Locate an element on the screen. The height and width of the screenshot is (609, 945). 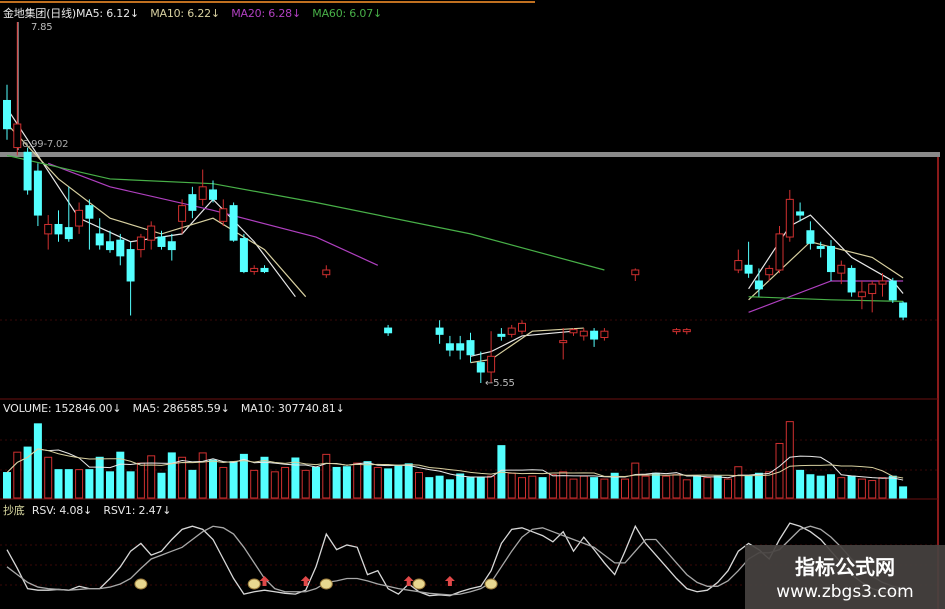
high-price-label: 7.85 is located at coordinates (42, 27).